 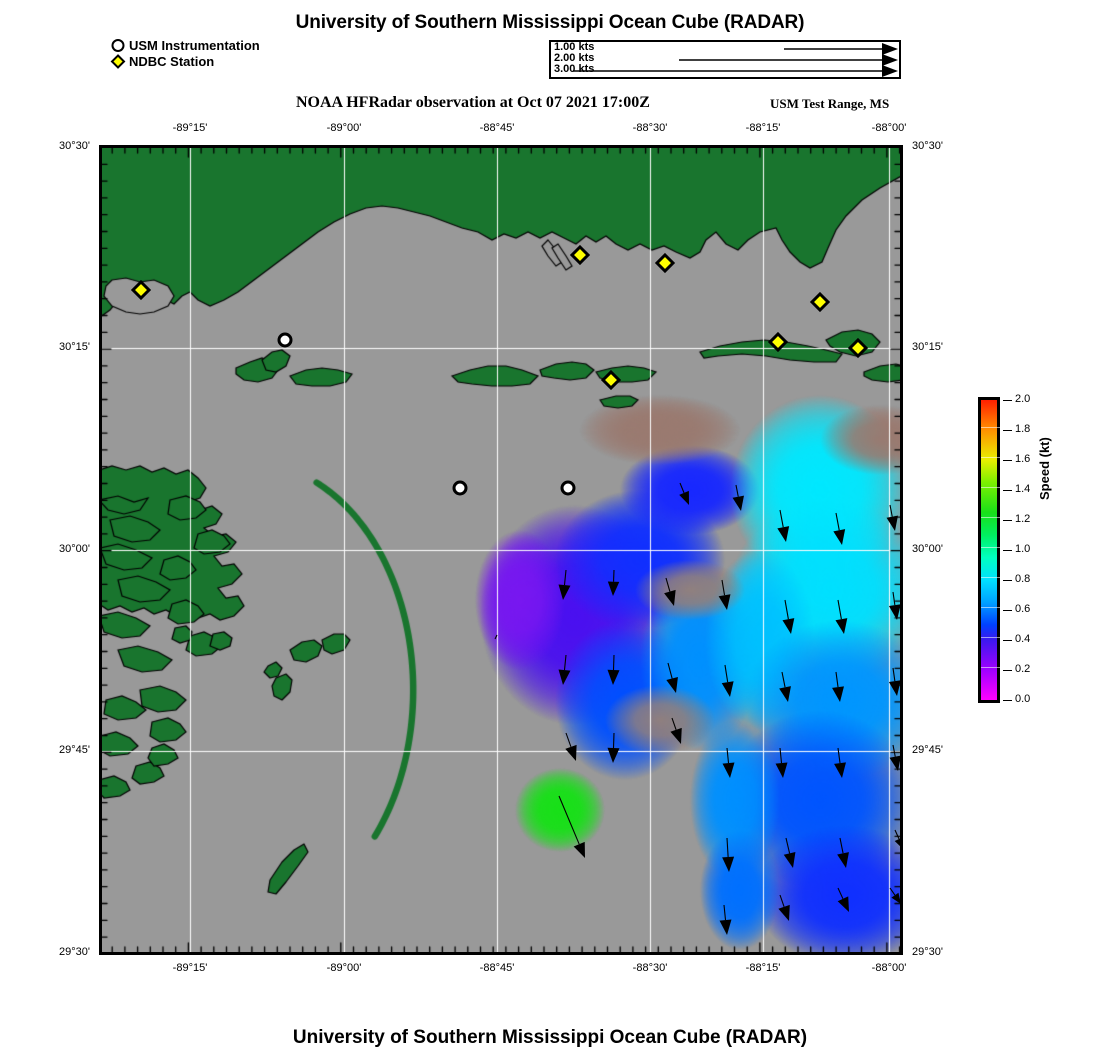 I want to click on x-tick-label: -88°30', so click(x=650, y=968).